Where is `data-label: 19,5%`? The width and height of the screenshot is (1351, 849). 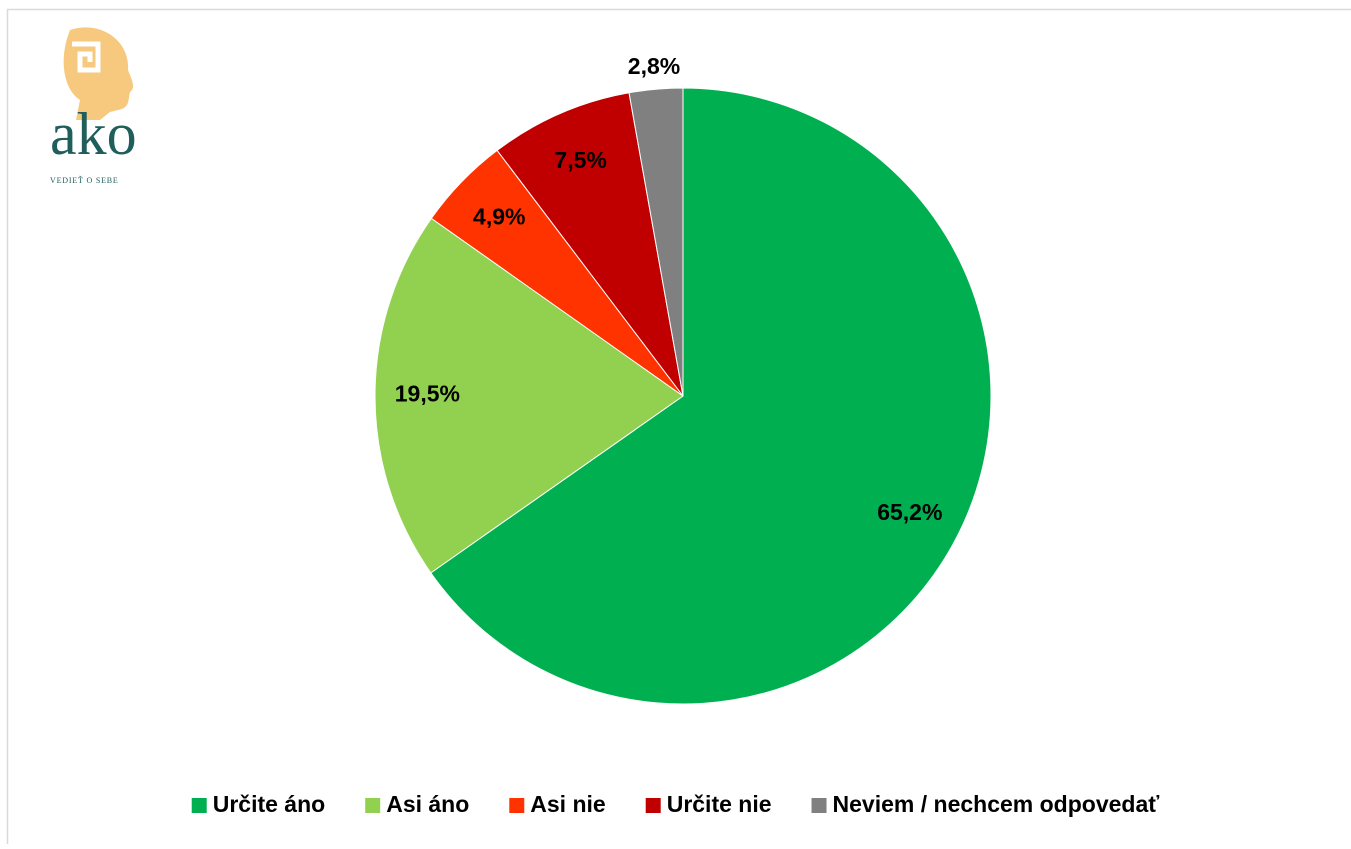
data-label: 19,5% is located at coordinates (427, 394).